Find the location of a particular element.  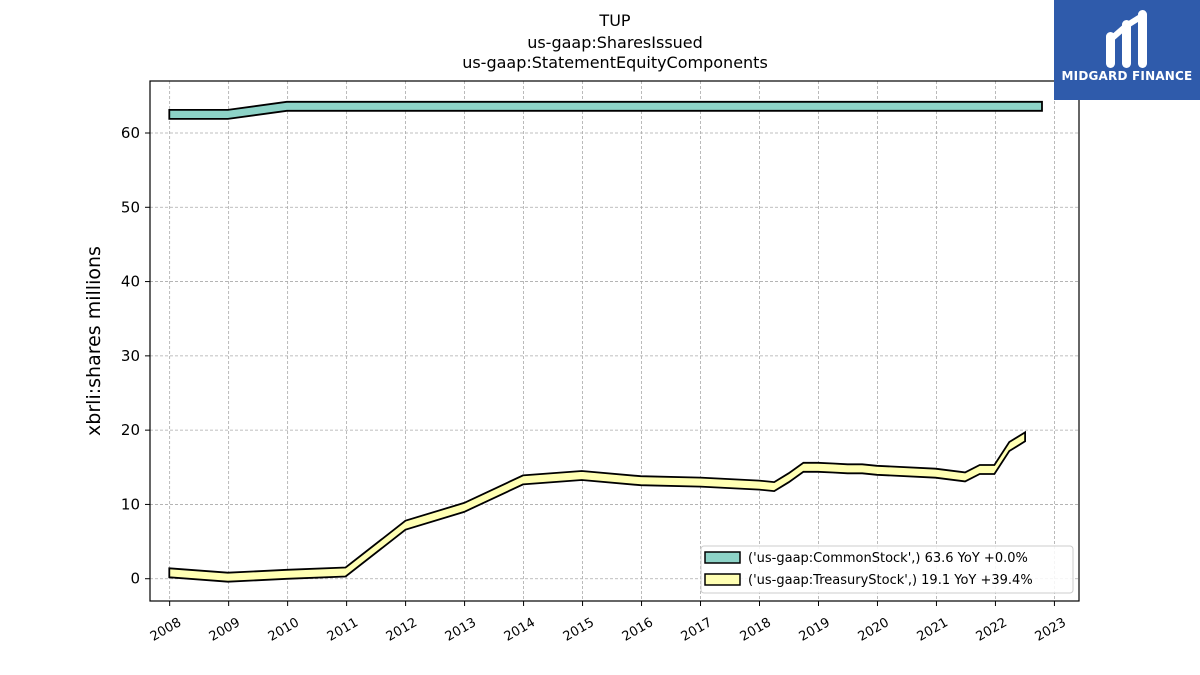

x-tick-label: 2022 is located at coordinates (992, 630).